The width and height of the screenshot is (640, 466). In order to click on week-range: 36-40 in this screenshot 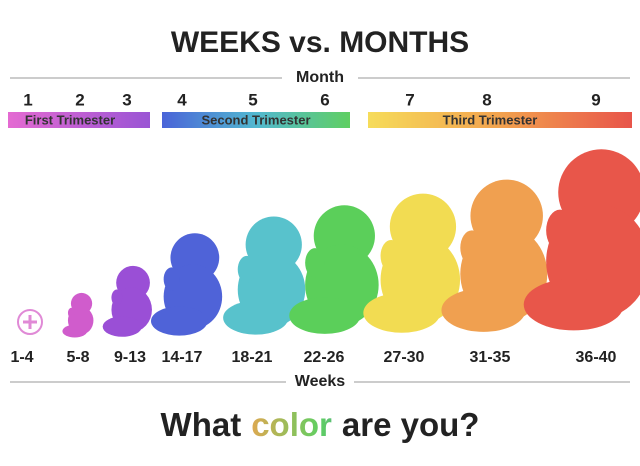, I will do `click(596, 357)`.